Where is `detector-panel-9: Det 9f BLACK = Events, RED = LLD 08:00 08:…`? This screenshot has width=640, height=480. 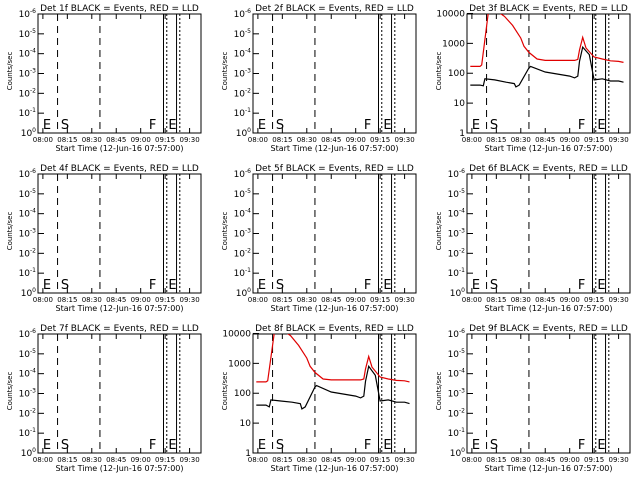
detector-panel-9: Det 9f BLACK = Events, RED = LLD 08:00 08:… is located at coordinates (533, 398).